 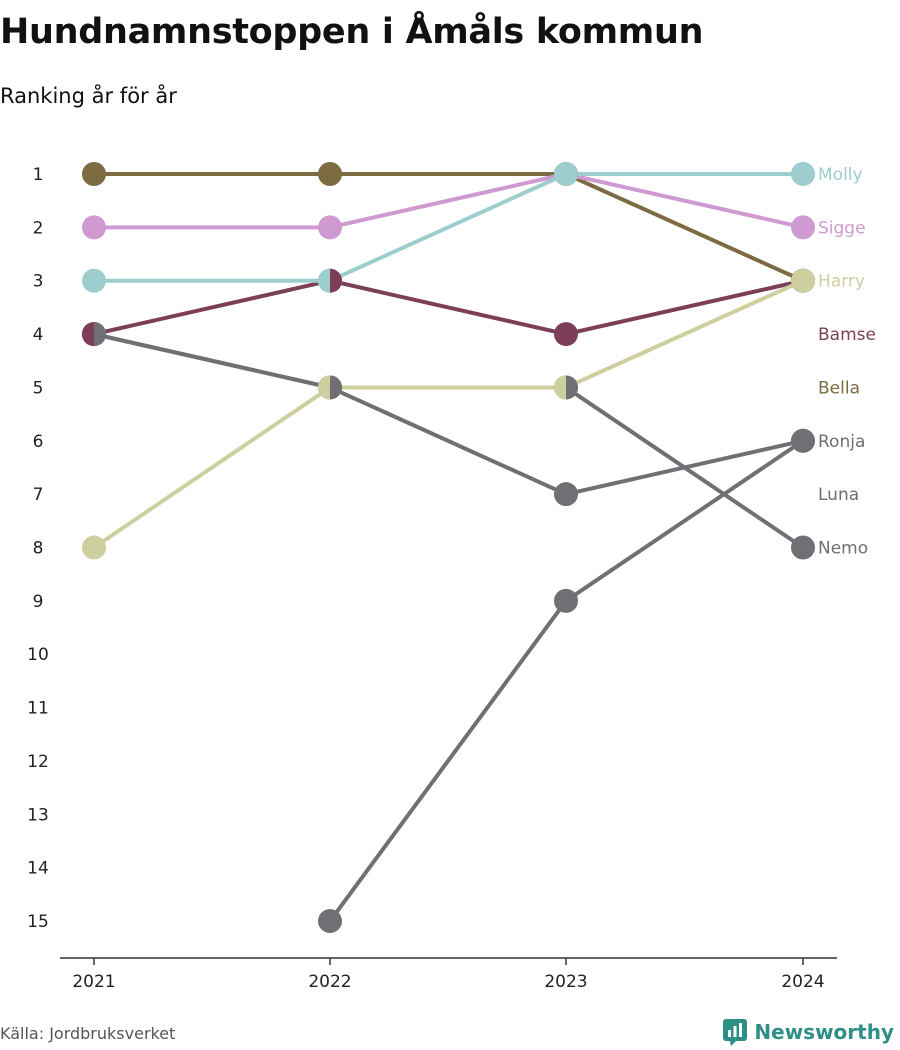 I want to click on data-point-bamse, so click(x=566, y=334).